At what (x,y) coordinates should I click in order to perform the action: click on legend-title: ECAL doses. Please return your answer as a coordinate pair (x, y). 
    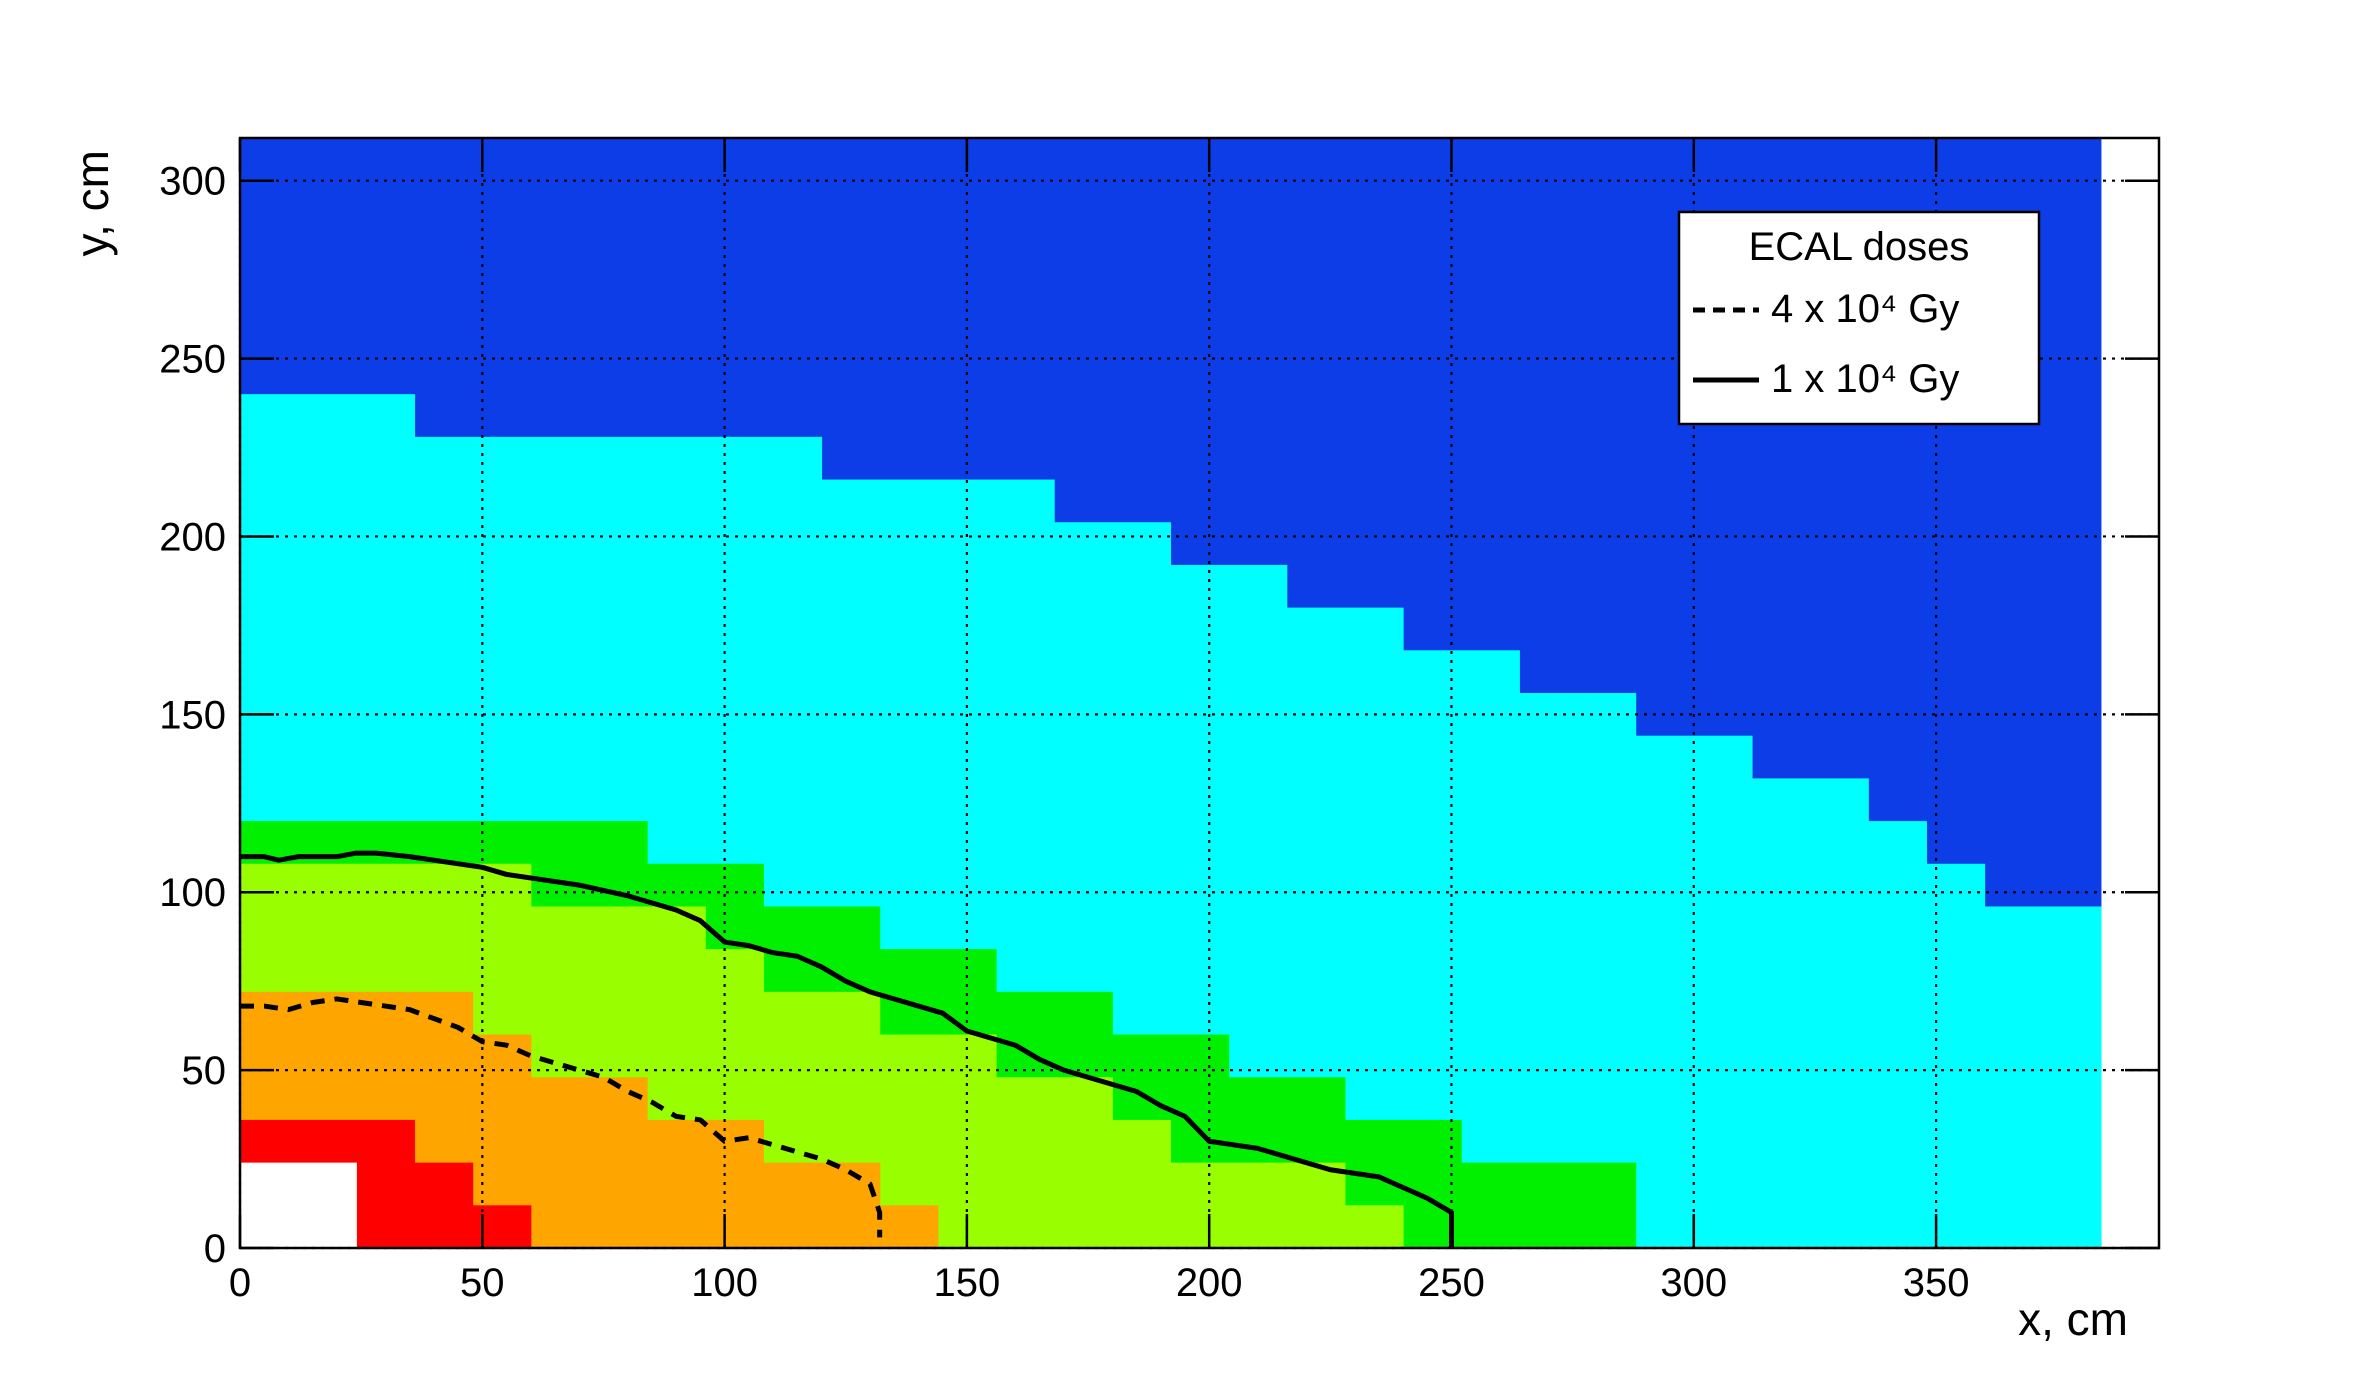
    Looking at the image, I should click on (1859, 247).